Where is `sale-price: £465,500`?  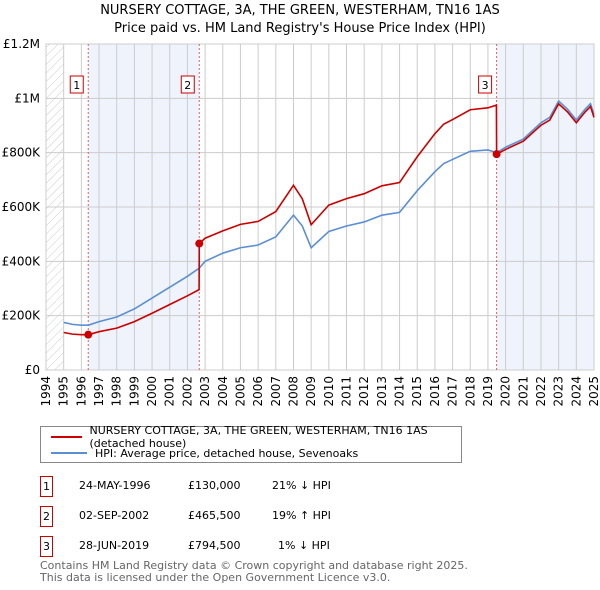 sale-price: £465,500 is located at coordinates (214, 515).